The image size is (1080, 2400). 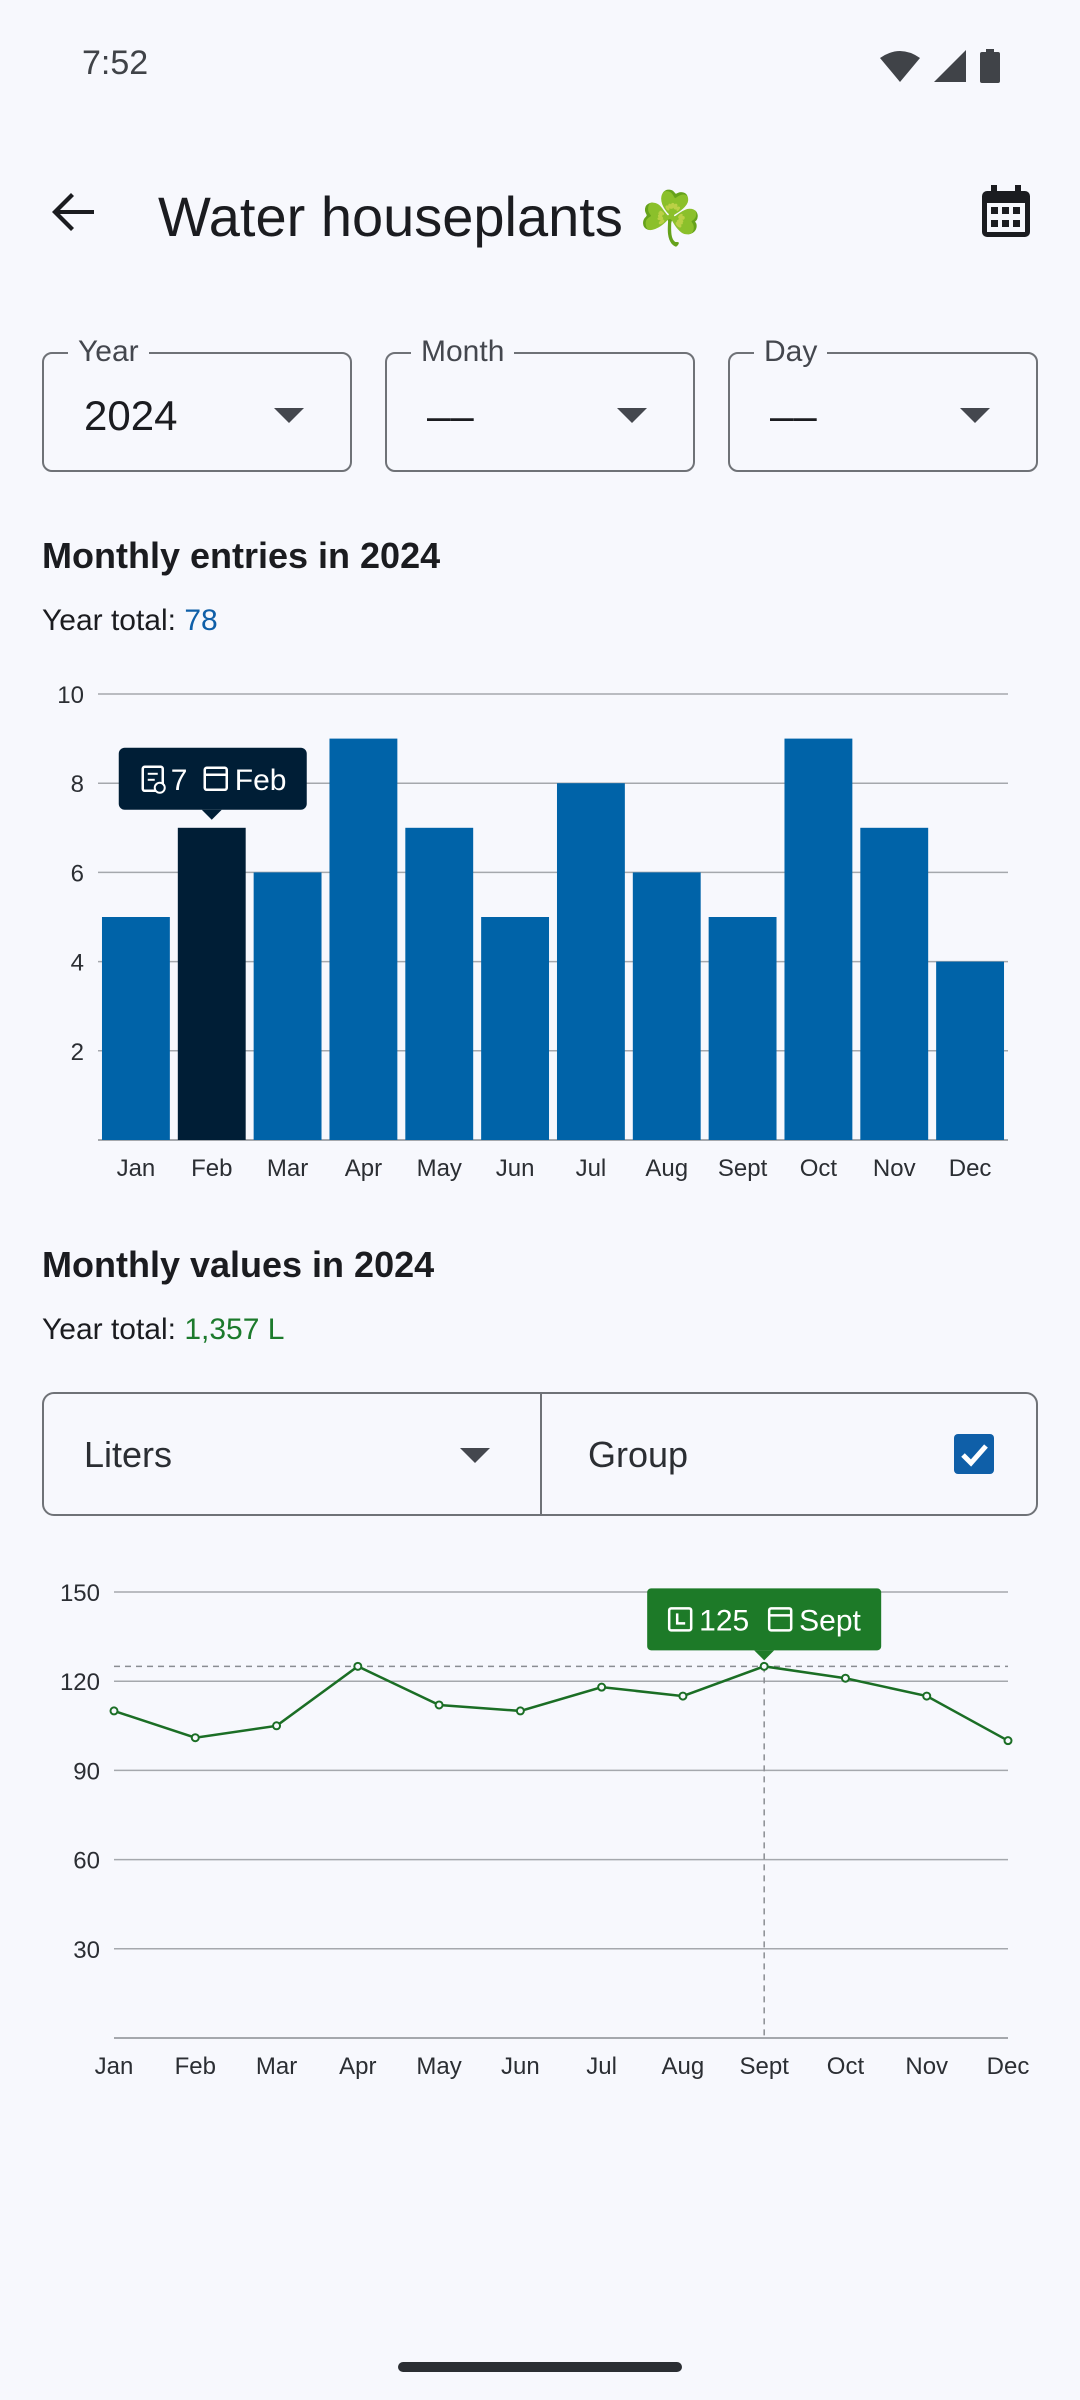 I want to click on day-label: Day, so click(x=791, y=352).